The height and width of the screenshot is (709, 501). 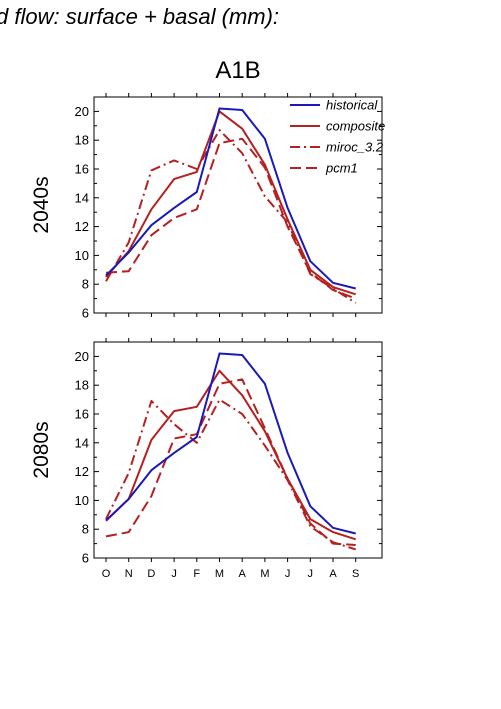 What do you see at coordinates (41, 204) in the screenshot?
I see `panel-label: 2040s` at bounding box center [41, 204].